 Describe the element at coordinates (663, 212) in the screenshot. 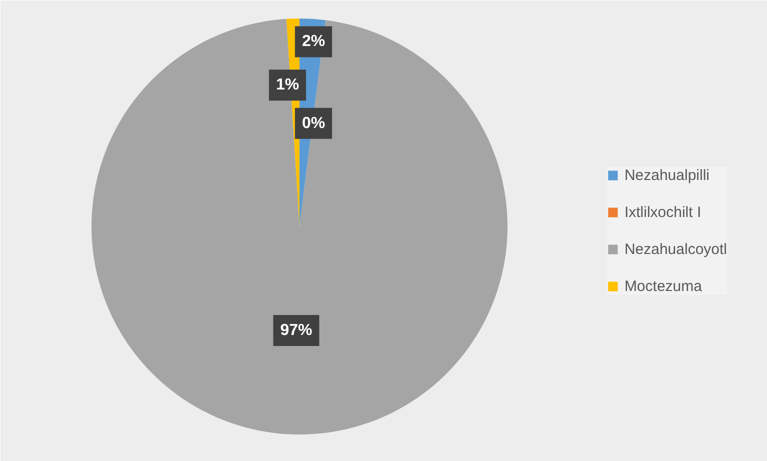

I see `legend-label: Ixtlilxochilt I` at that location.